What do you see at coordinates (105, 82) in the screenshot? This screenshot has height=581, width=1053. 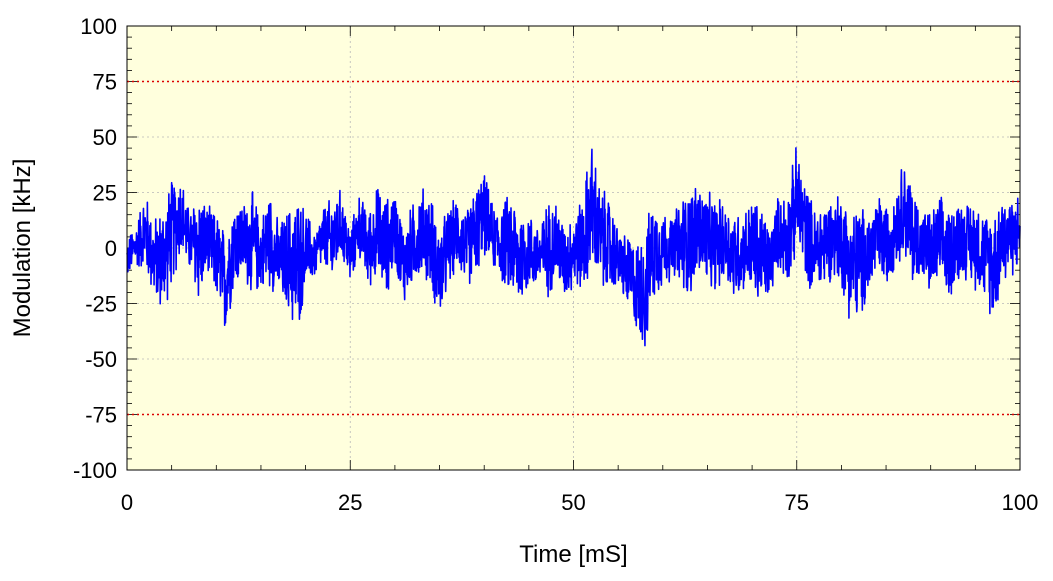 I see `y-tick-label: 75` at bounding box center [105, 82].